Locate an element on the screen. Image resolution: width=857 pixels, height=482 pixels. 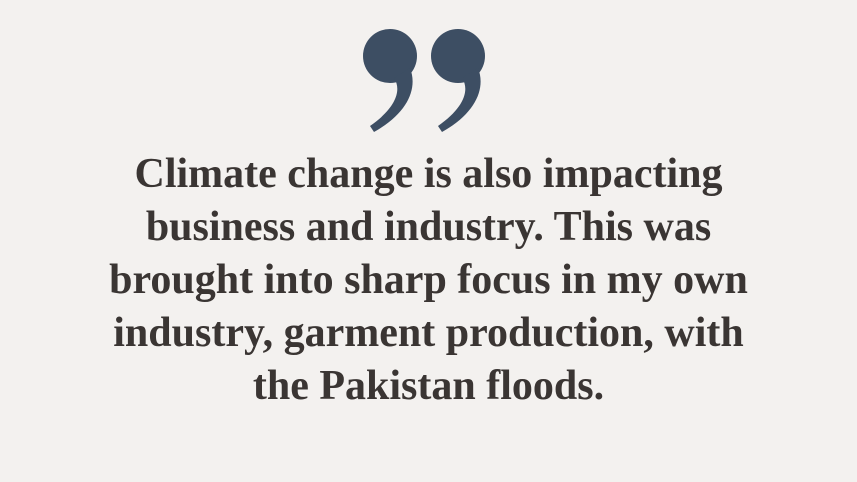
quote-line: Climate change is also impacting is located at coordinates (428, 174).